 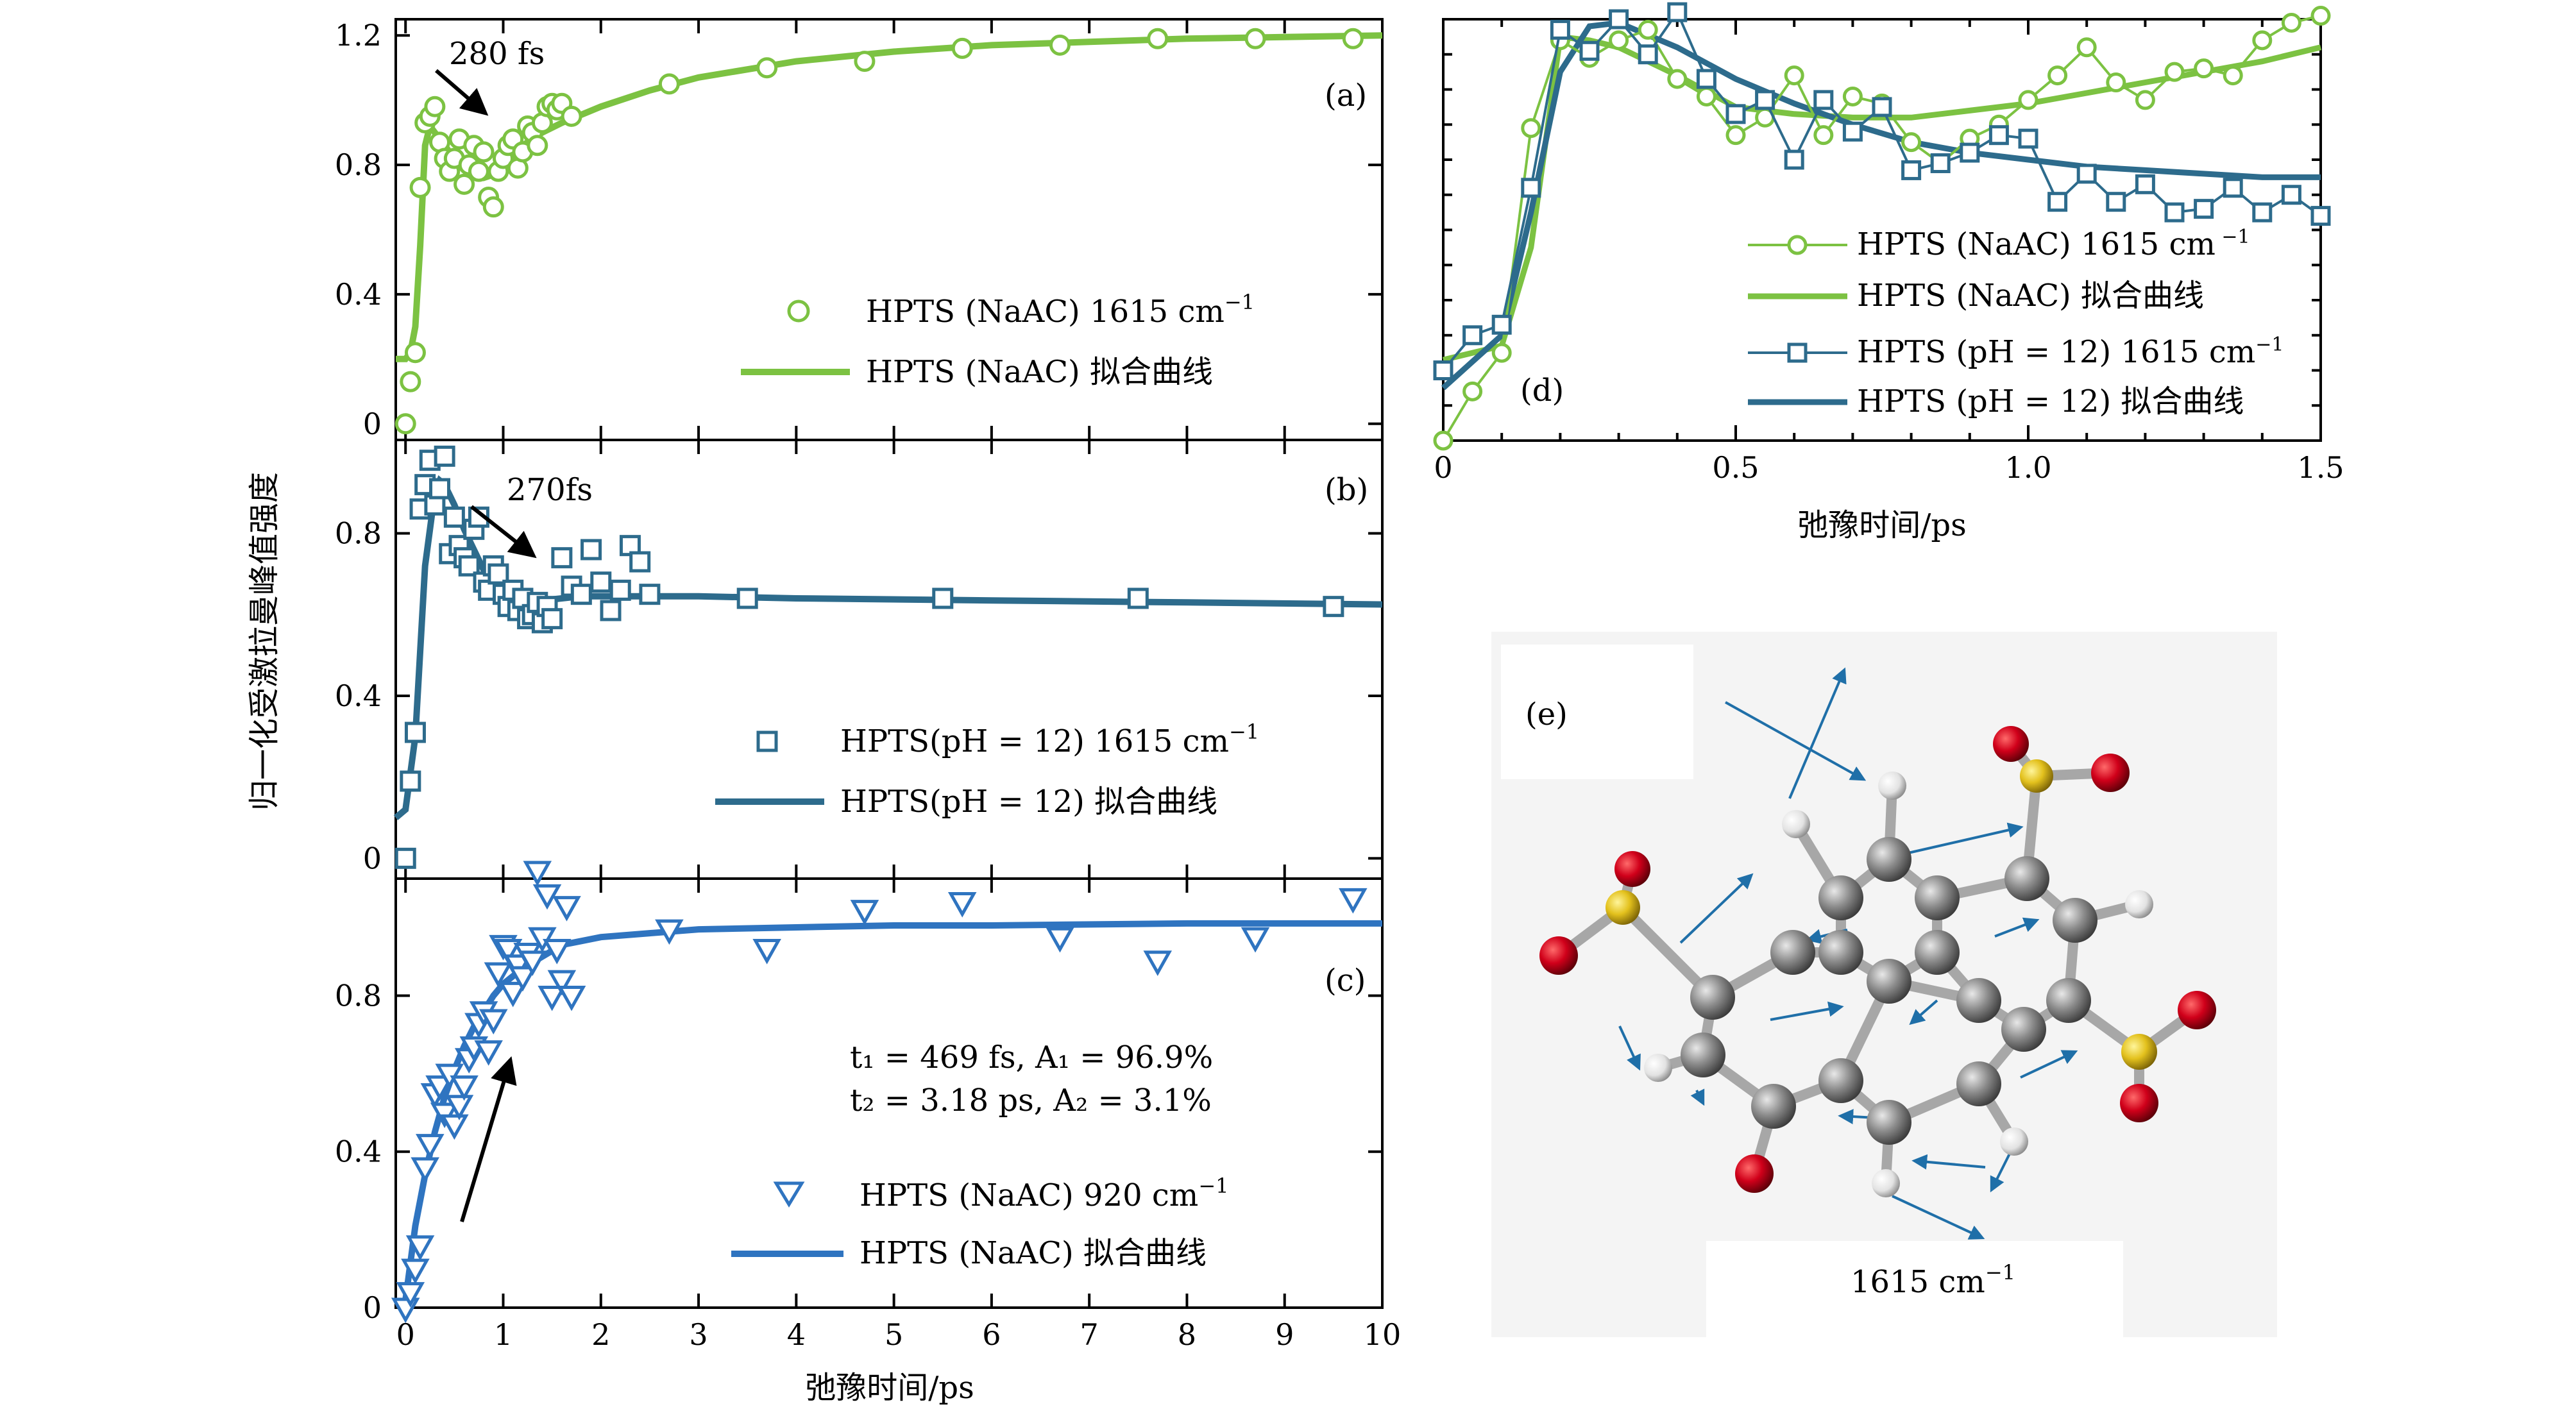 What do you see at coordinates (497, 54) in the screenshot?
I see `panel-a-annotation: 280 fs` at bounding box center [497, 54].